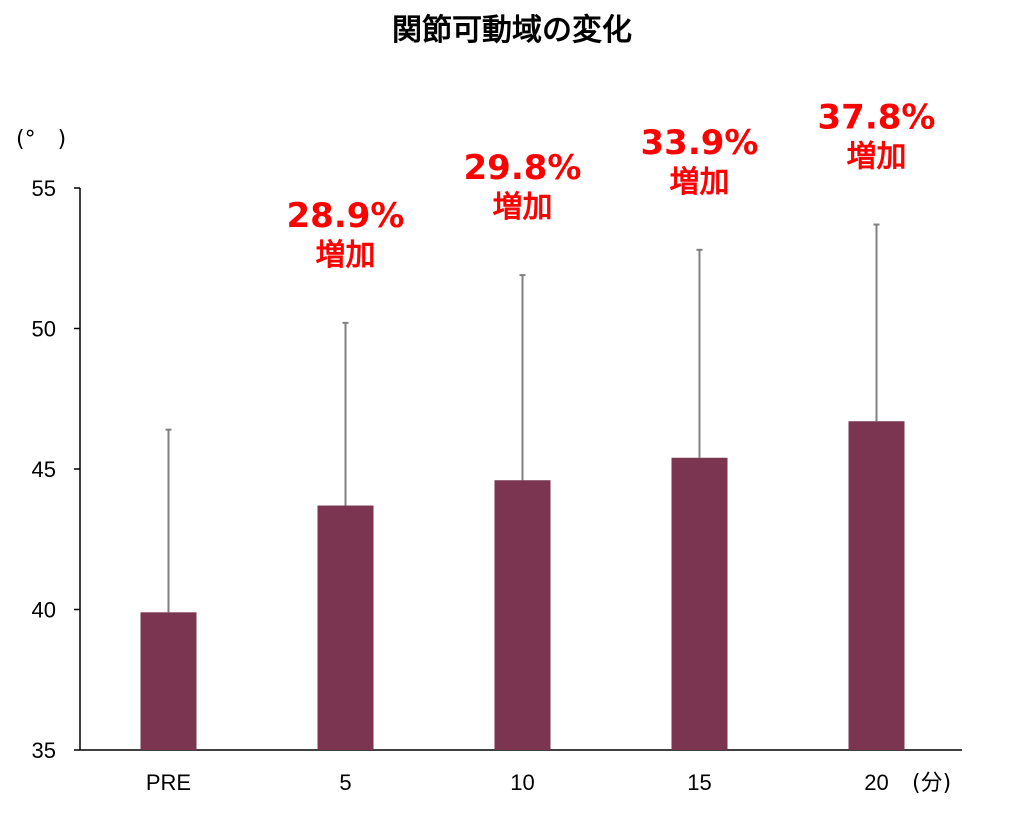 The height and width of the screenshot is (820, 1024). Describe the element at coordinates (168, 782) in the screenshot. I see `x-tick-label: PRE` at that location.